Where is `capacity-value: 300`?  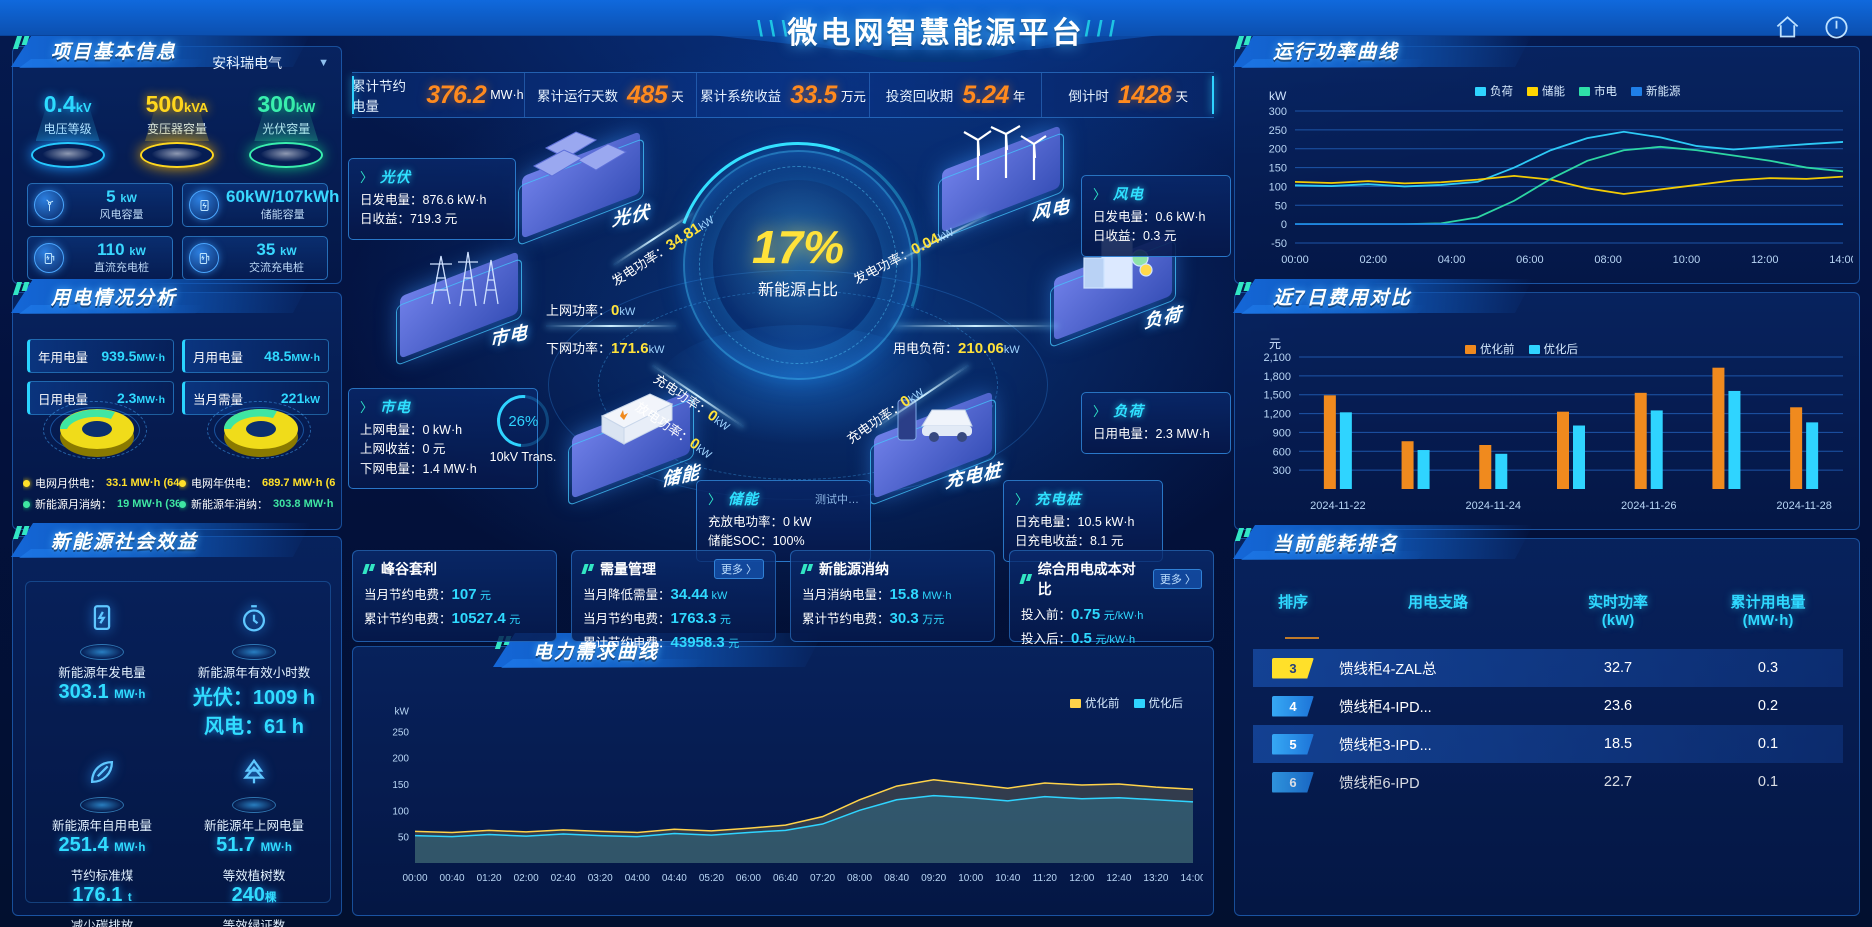 capacity-value: 300 is located at coordinates (276, 104).